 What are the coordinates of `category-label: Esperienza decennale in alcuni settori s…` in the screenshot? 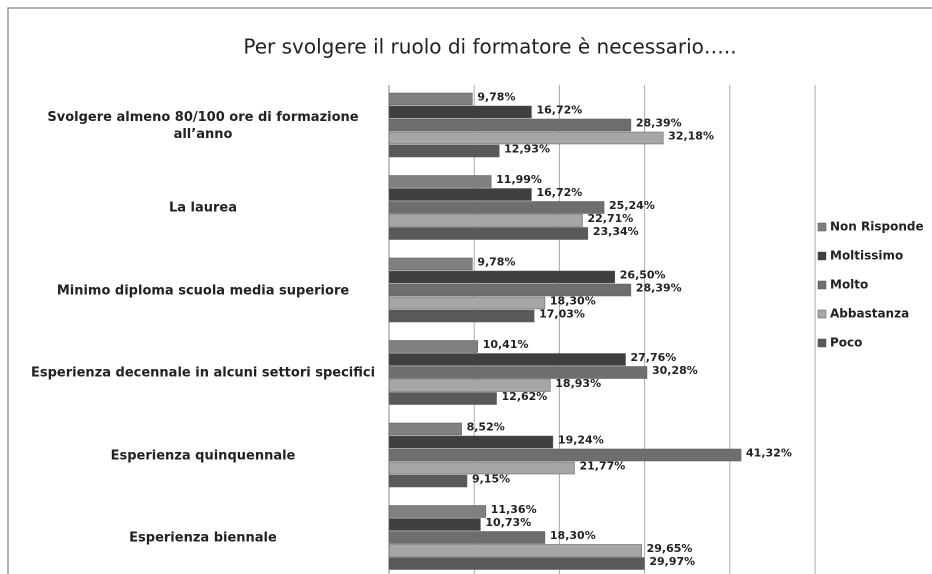 It's located at (203, 373).